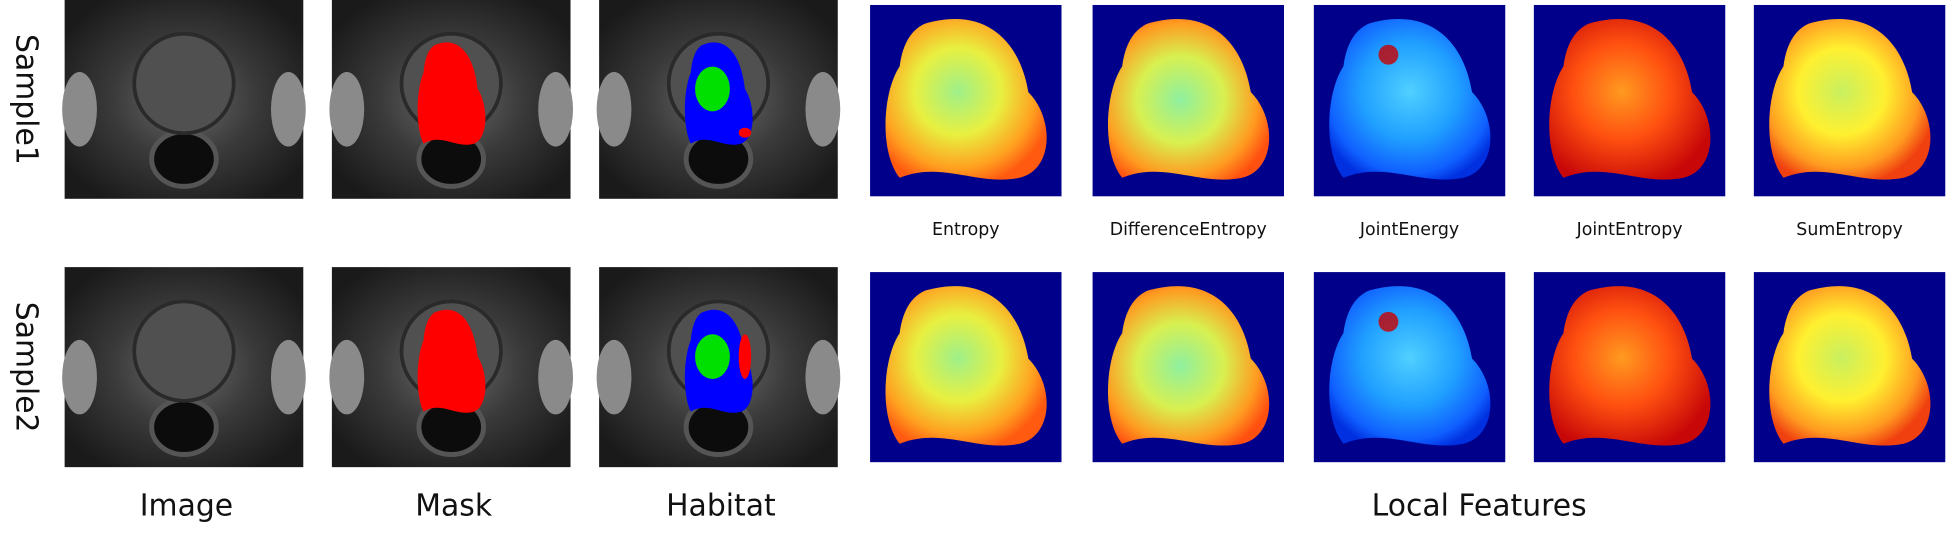 The image size is (1949, 533). What do you see at coordinates (1188, 230) in the screenshot?
I see `feature-label: DifferenceEntropy` at bounding box center [1188, 230].